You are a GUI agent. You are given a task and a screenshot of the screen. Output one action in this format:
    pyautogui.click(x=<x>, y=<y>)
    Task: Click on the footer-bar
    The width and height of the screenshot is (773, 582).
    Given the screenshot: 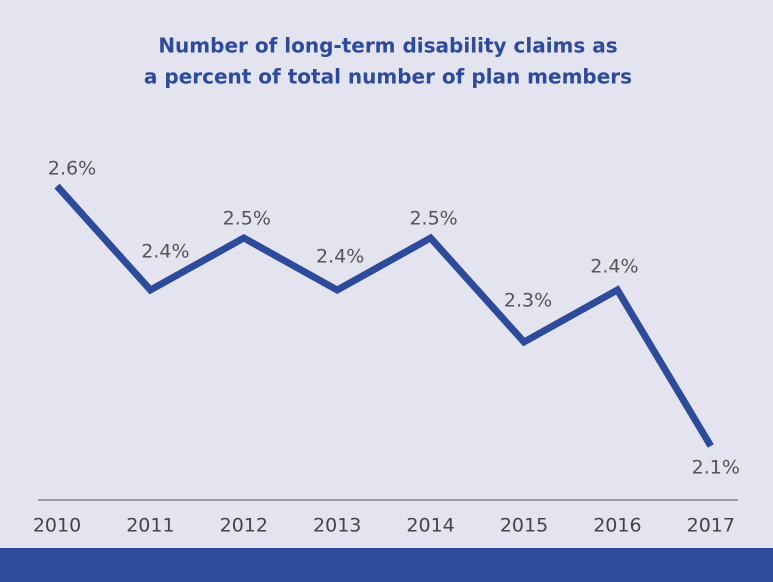 What is the action you would take?
    pyautogui.click(x=386, y=565)
    